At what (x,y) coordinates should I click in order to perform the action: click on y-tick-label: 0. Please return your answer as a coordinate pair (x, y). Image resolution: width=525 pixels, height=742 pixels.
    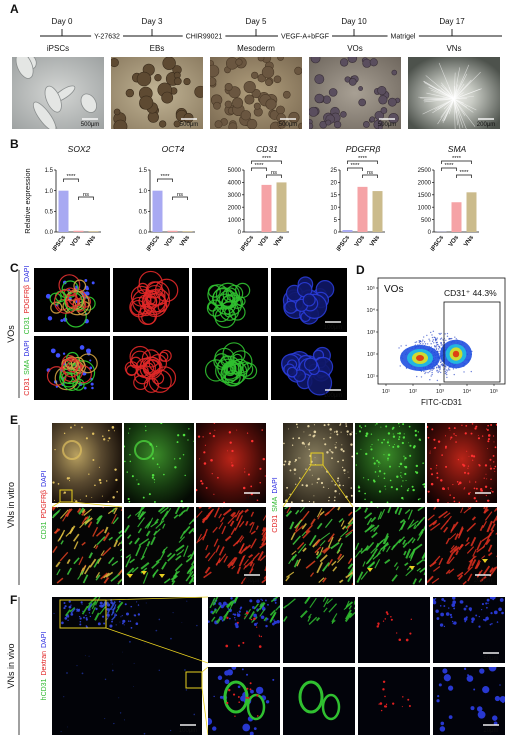
    Looking at the image, I should click on (336, 233).